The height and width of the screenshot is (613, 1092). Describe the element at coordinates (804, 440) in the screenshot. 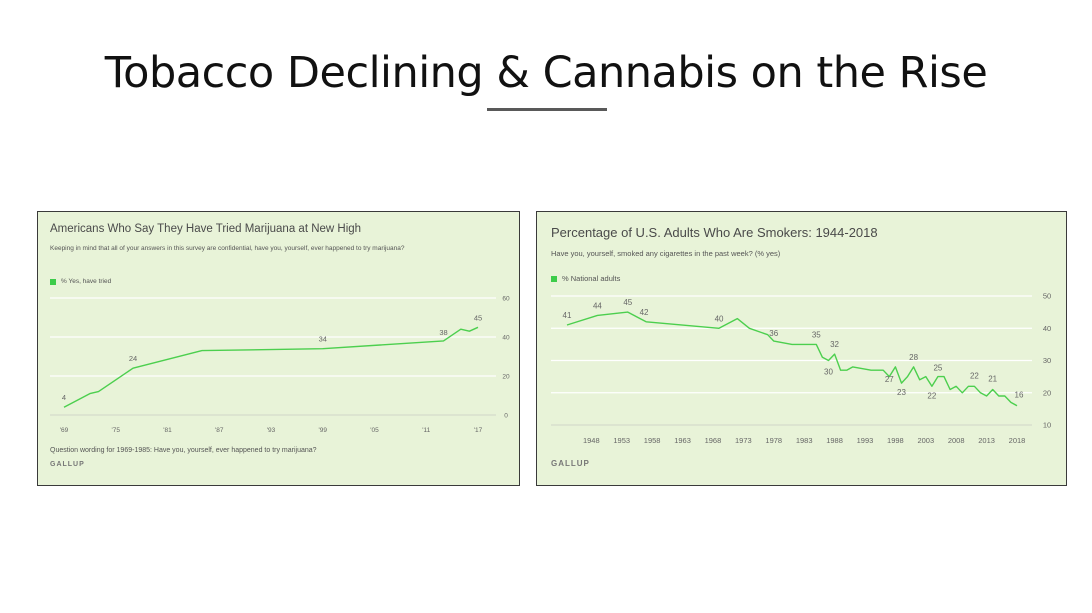

I see `x-tick-label: 1983` at that location.